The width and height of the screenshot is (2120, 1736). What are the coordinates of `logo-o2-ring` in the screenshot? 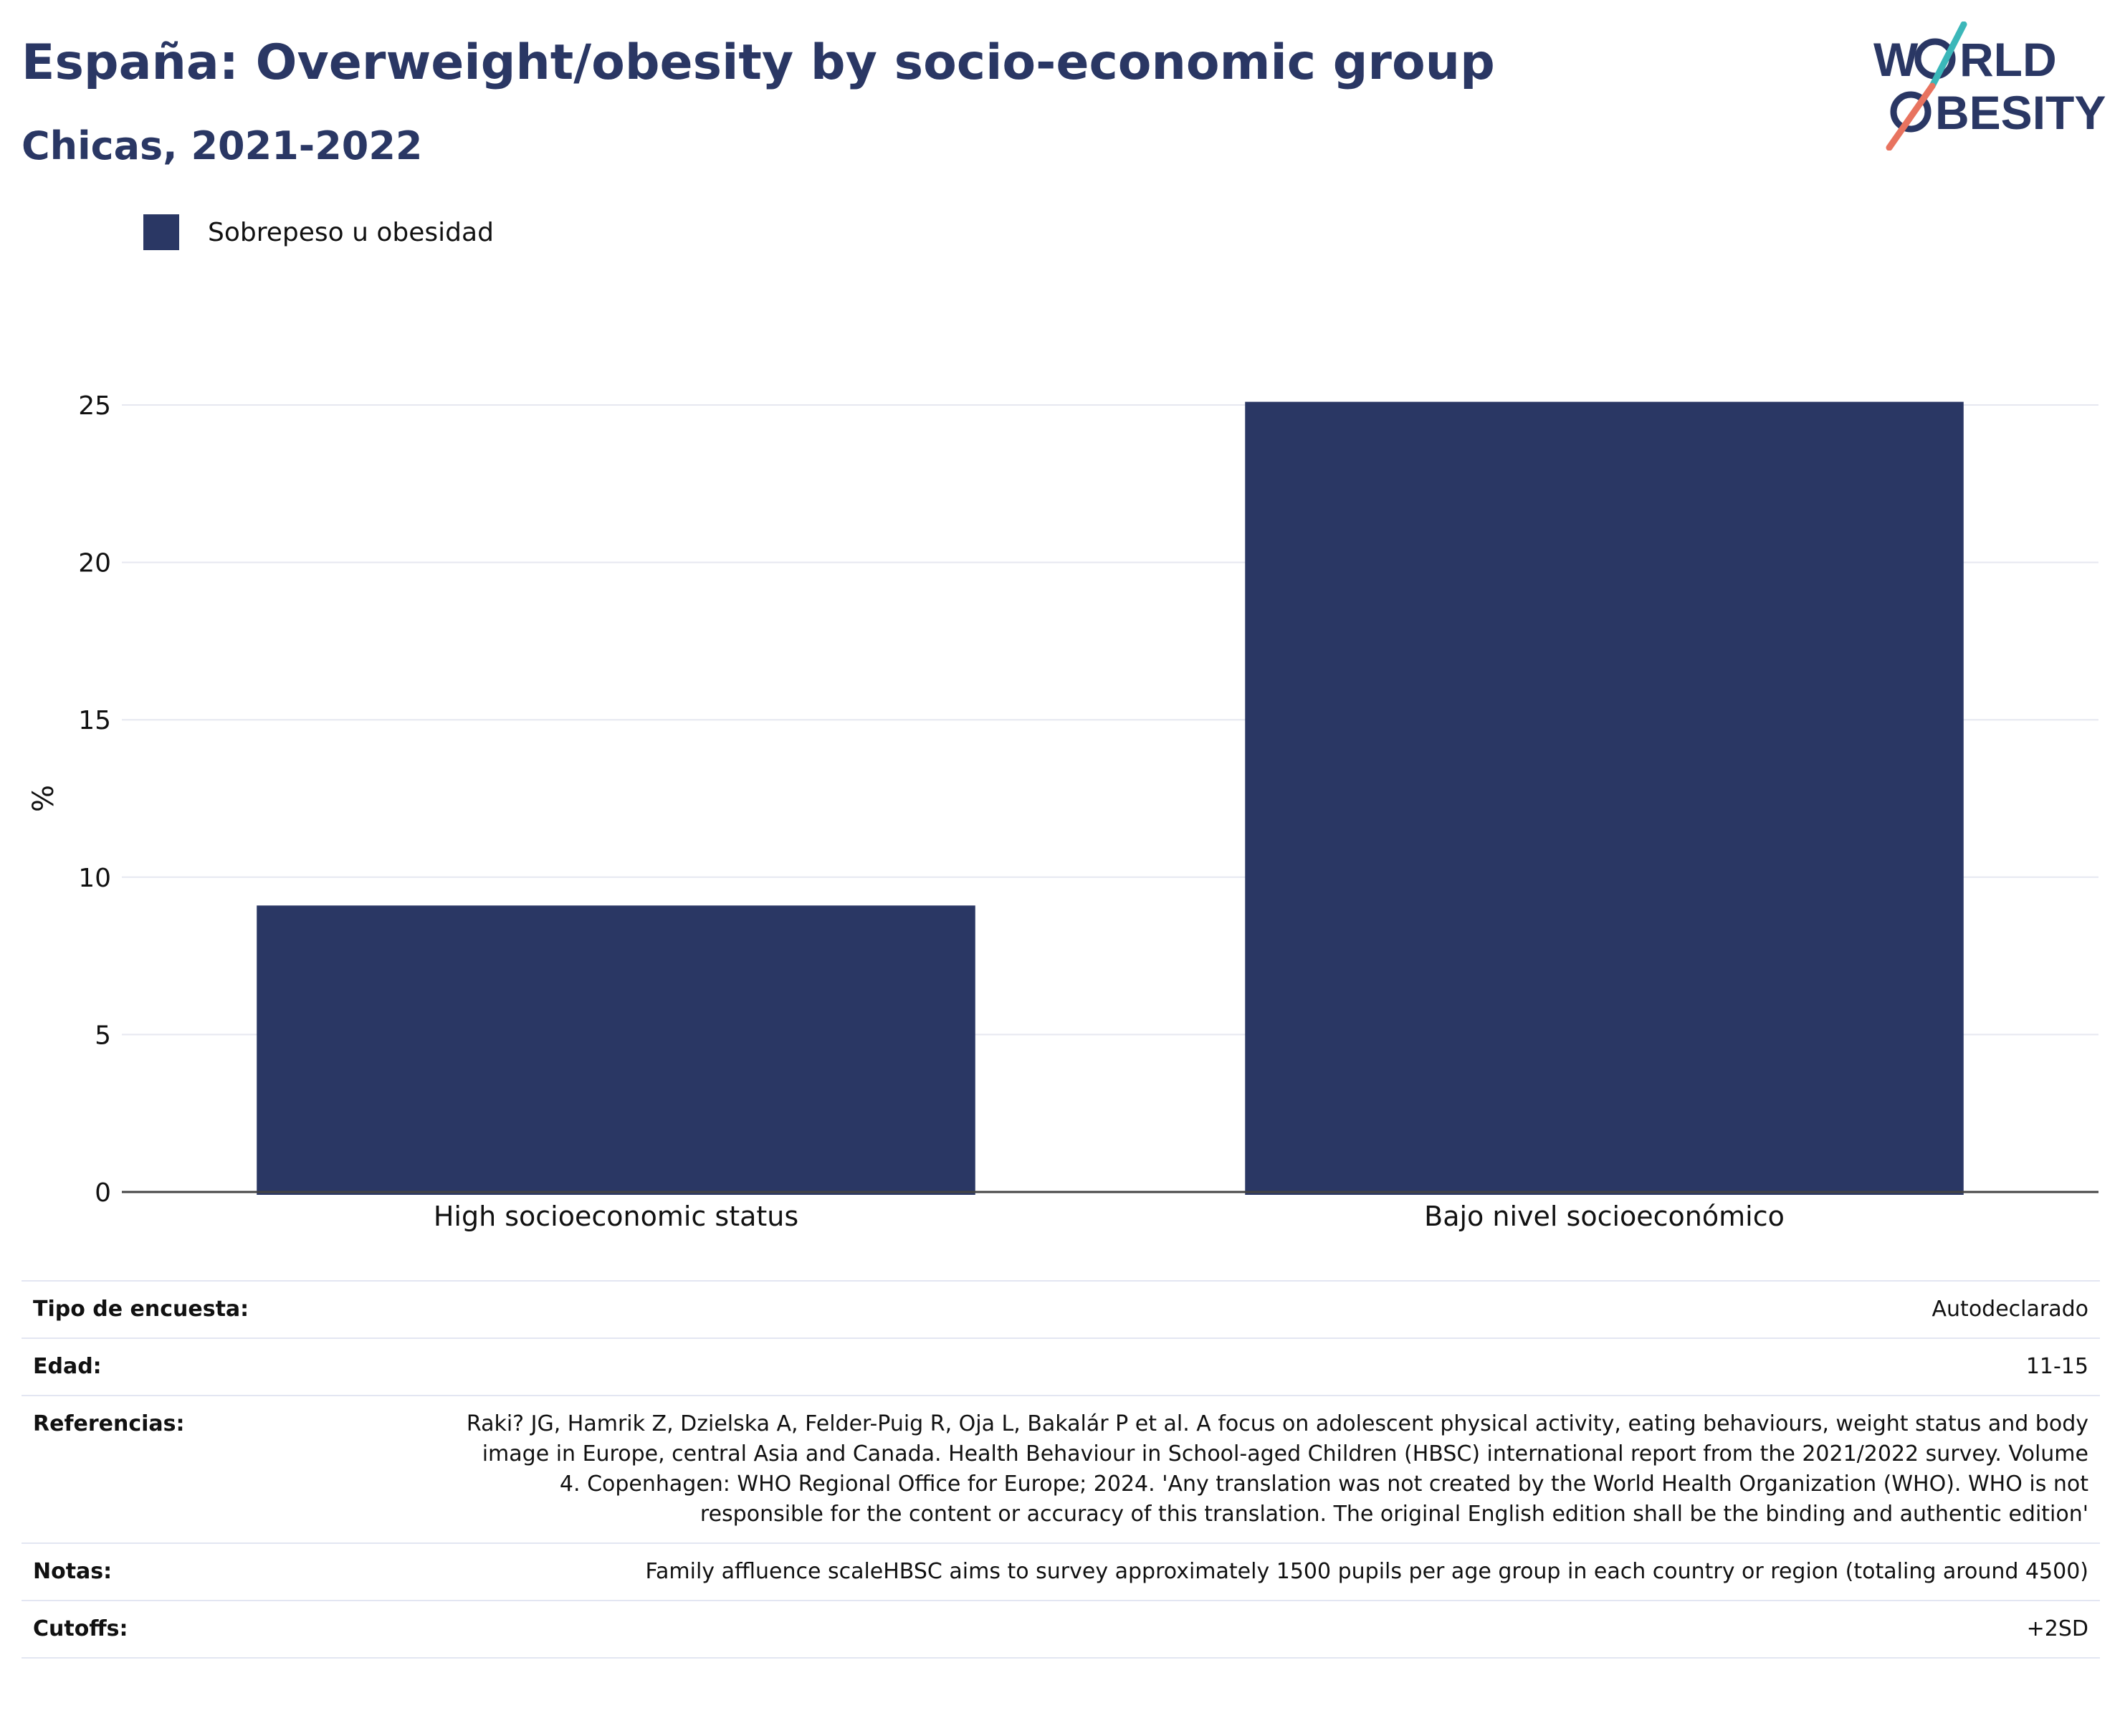 It's located at (1911, 112).